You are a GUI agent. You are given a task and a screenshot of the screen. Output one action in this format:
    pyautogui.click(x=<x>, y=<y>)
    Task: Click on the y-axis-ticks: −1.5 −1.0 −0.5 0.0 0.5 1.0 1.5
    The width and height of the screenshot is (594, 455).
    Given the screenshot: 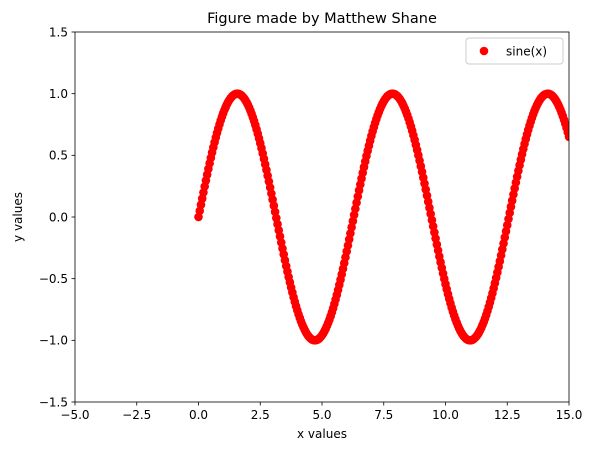 What is the action you would take?
    pyautogui.click(x=57, y=217)
    